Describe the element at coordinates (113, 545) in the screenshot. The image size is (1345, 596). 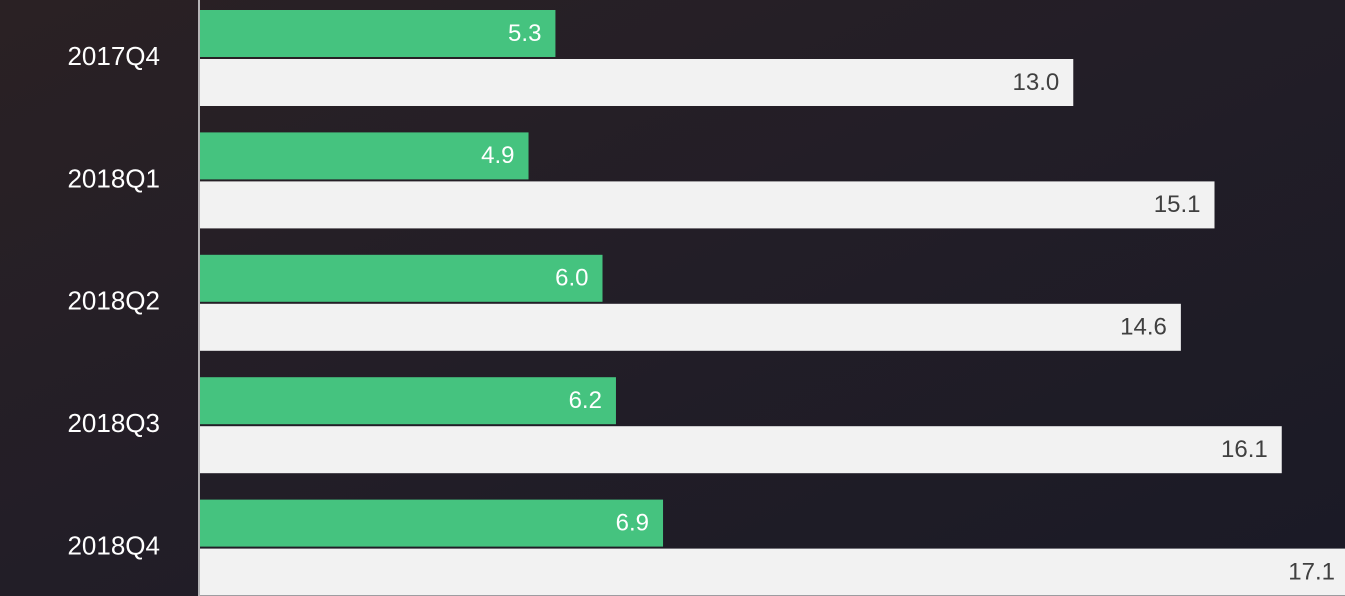
I see `y-tick-label: 2018Q4` at that location.